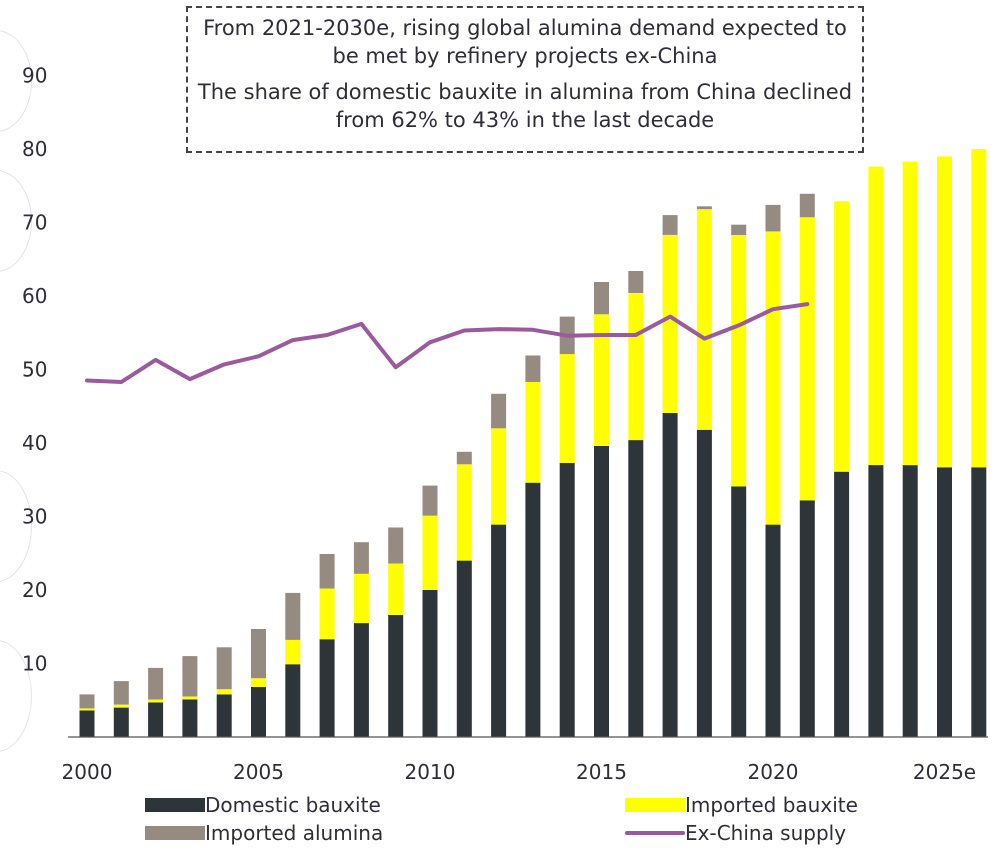  I want to click on y-tick-label-60: 60, so click(34, 296).